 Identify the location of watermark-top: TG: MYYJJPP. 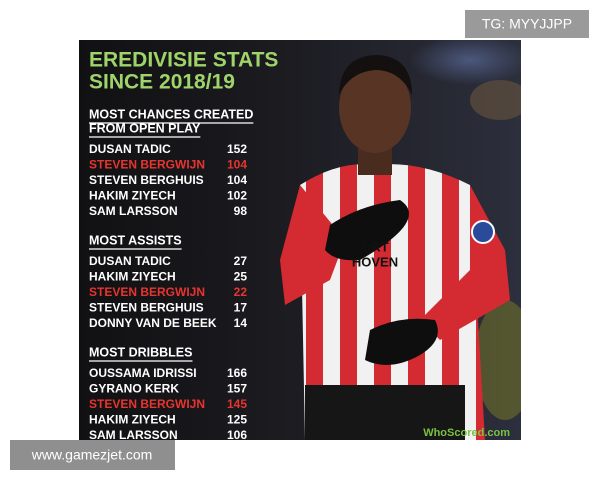
(527, 24).